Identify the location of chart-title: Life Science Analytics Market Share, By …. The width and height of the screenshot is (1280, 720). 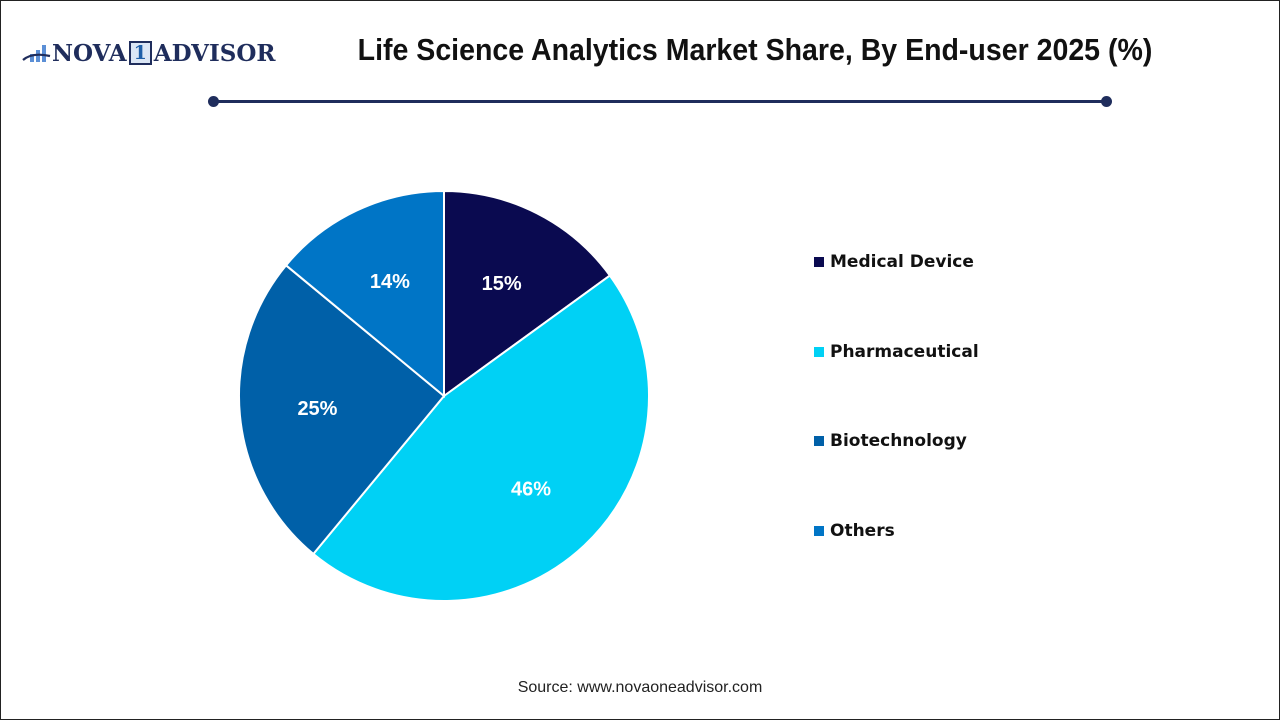
(755, 49).